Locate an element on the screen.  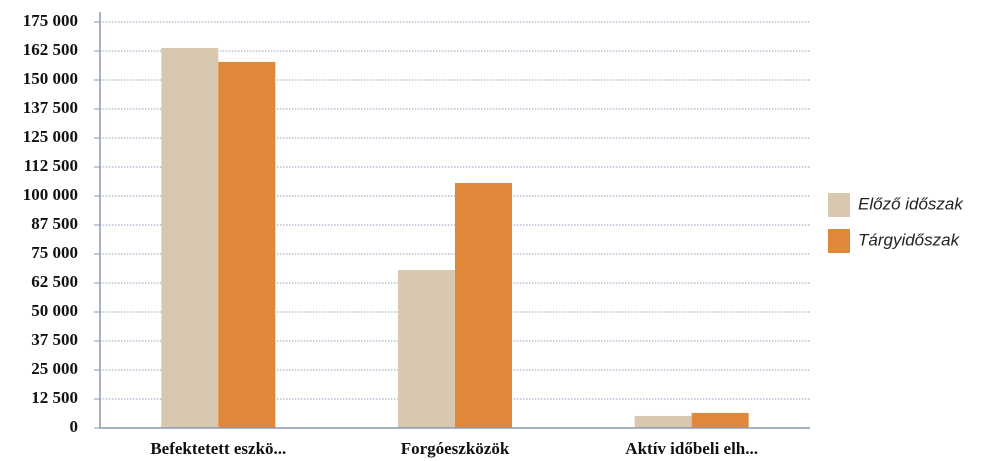
y-tick-label: 175 000 is located at coordinates (50, 20).